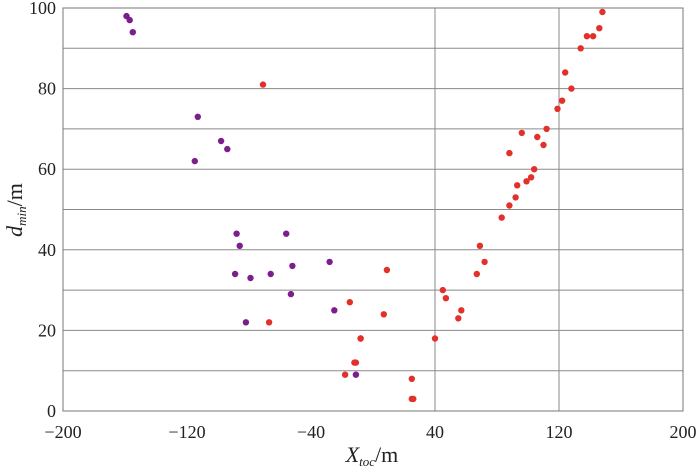 Image resolution: width=700 pixels, height=467 pixels. What do you see at coordinates (42, 9) in the screenshot?
I see `y-tick-label: 100` at bounding box center [42, 9].